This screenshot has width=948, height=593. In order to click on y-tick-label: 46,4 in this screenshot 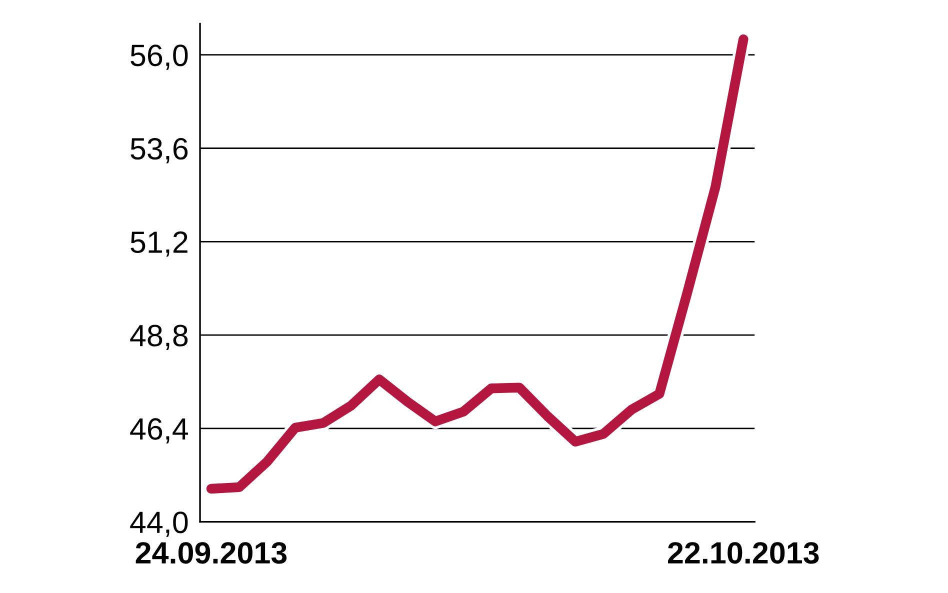, I will do `click(159, 431)`.